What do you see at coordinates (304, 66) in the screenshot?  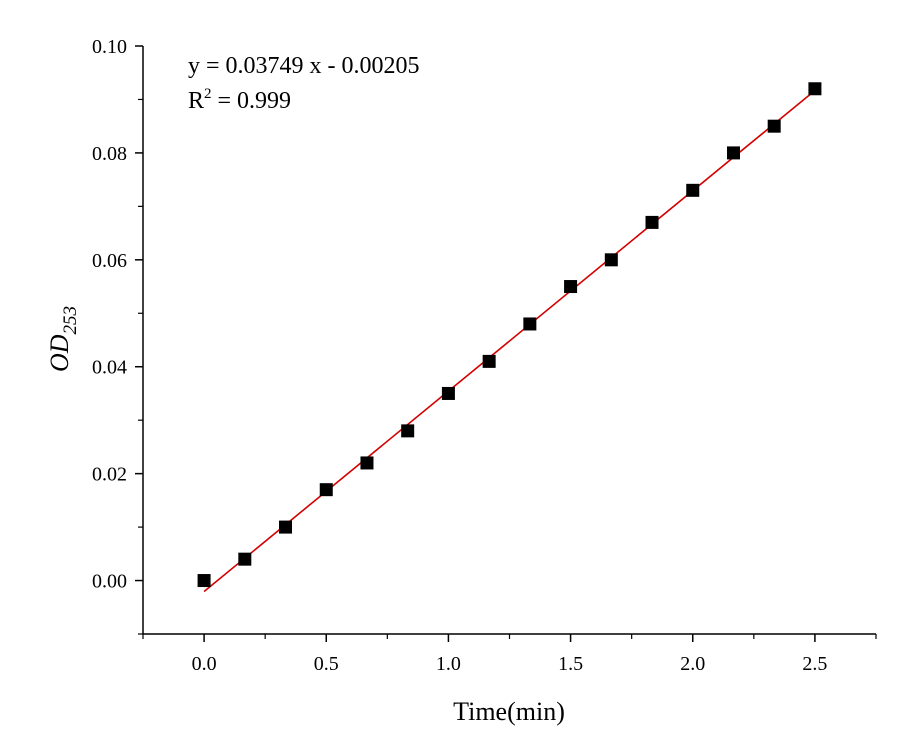 I see `fit-equation: y = 0.03749 x - 0.00205` at bounding box center [304, 66].